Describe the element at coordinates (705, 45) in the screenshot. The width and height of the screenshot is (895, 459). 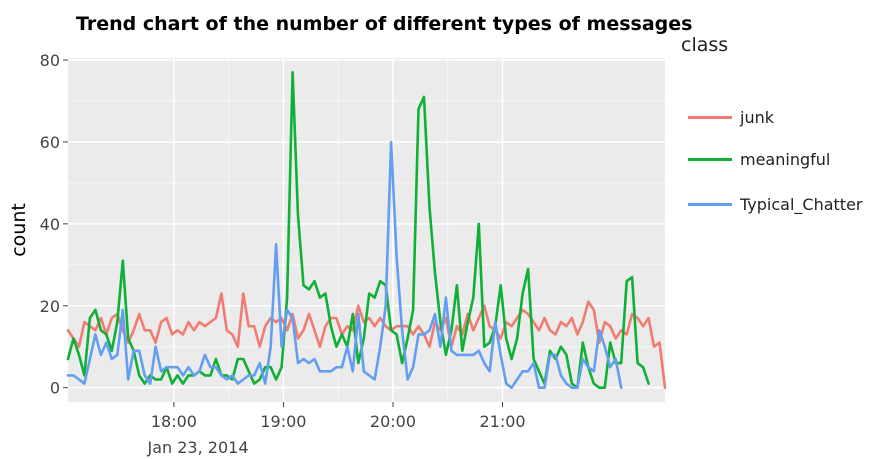
I see `legend-title: class` at that location.